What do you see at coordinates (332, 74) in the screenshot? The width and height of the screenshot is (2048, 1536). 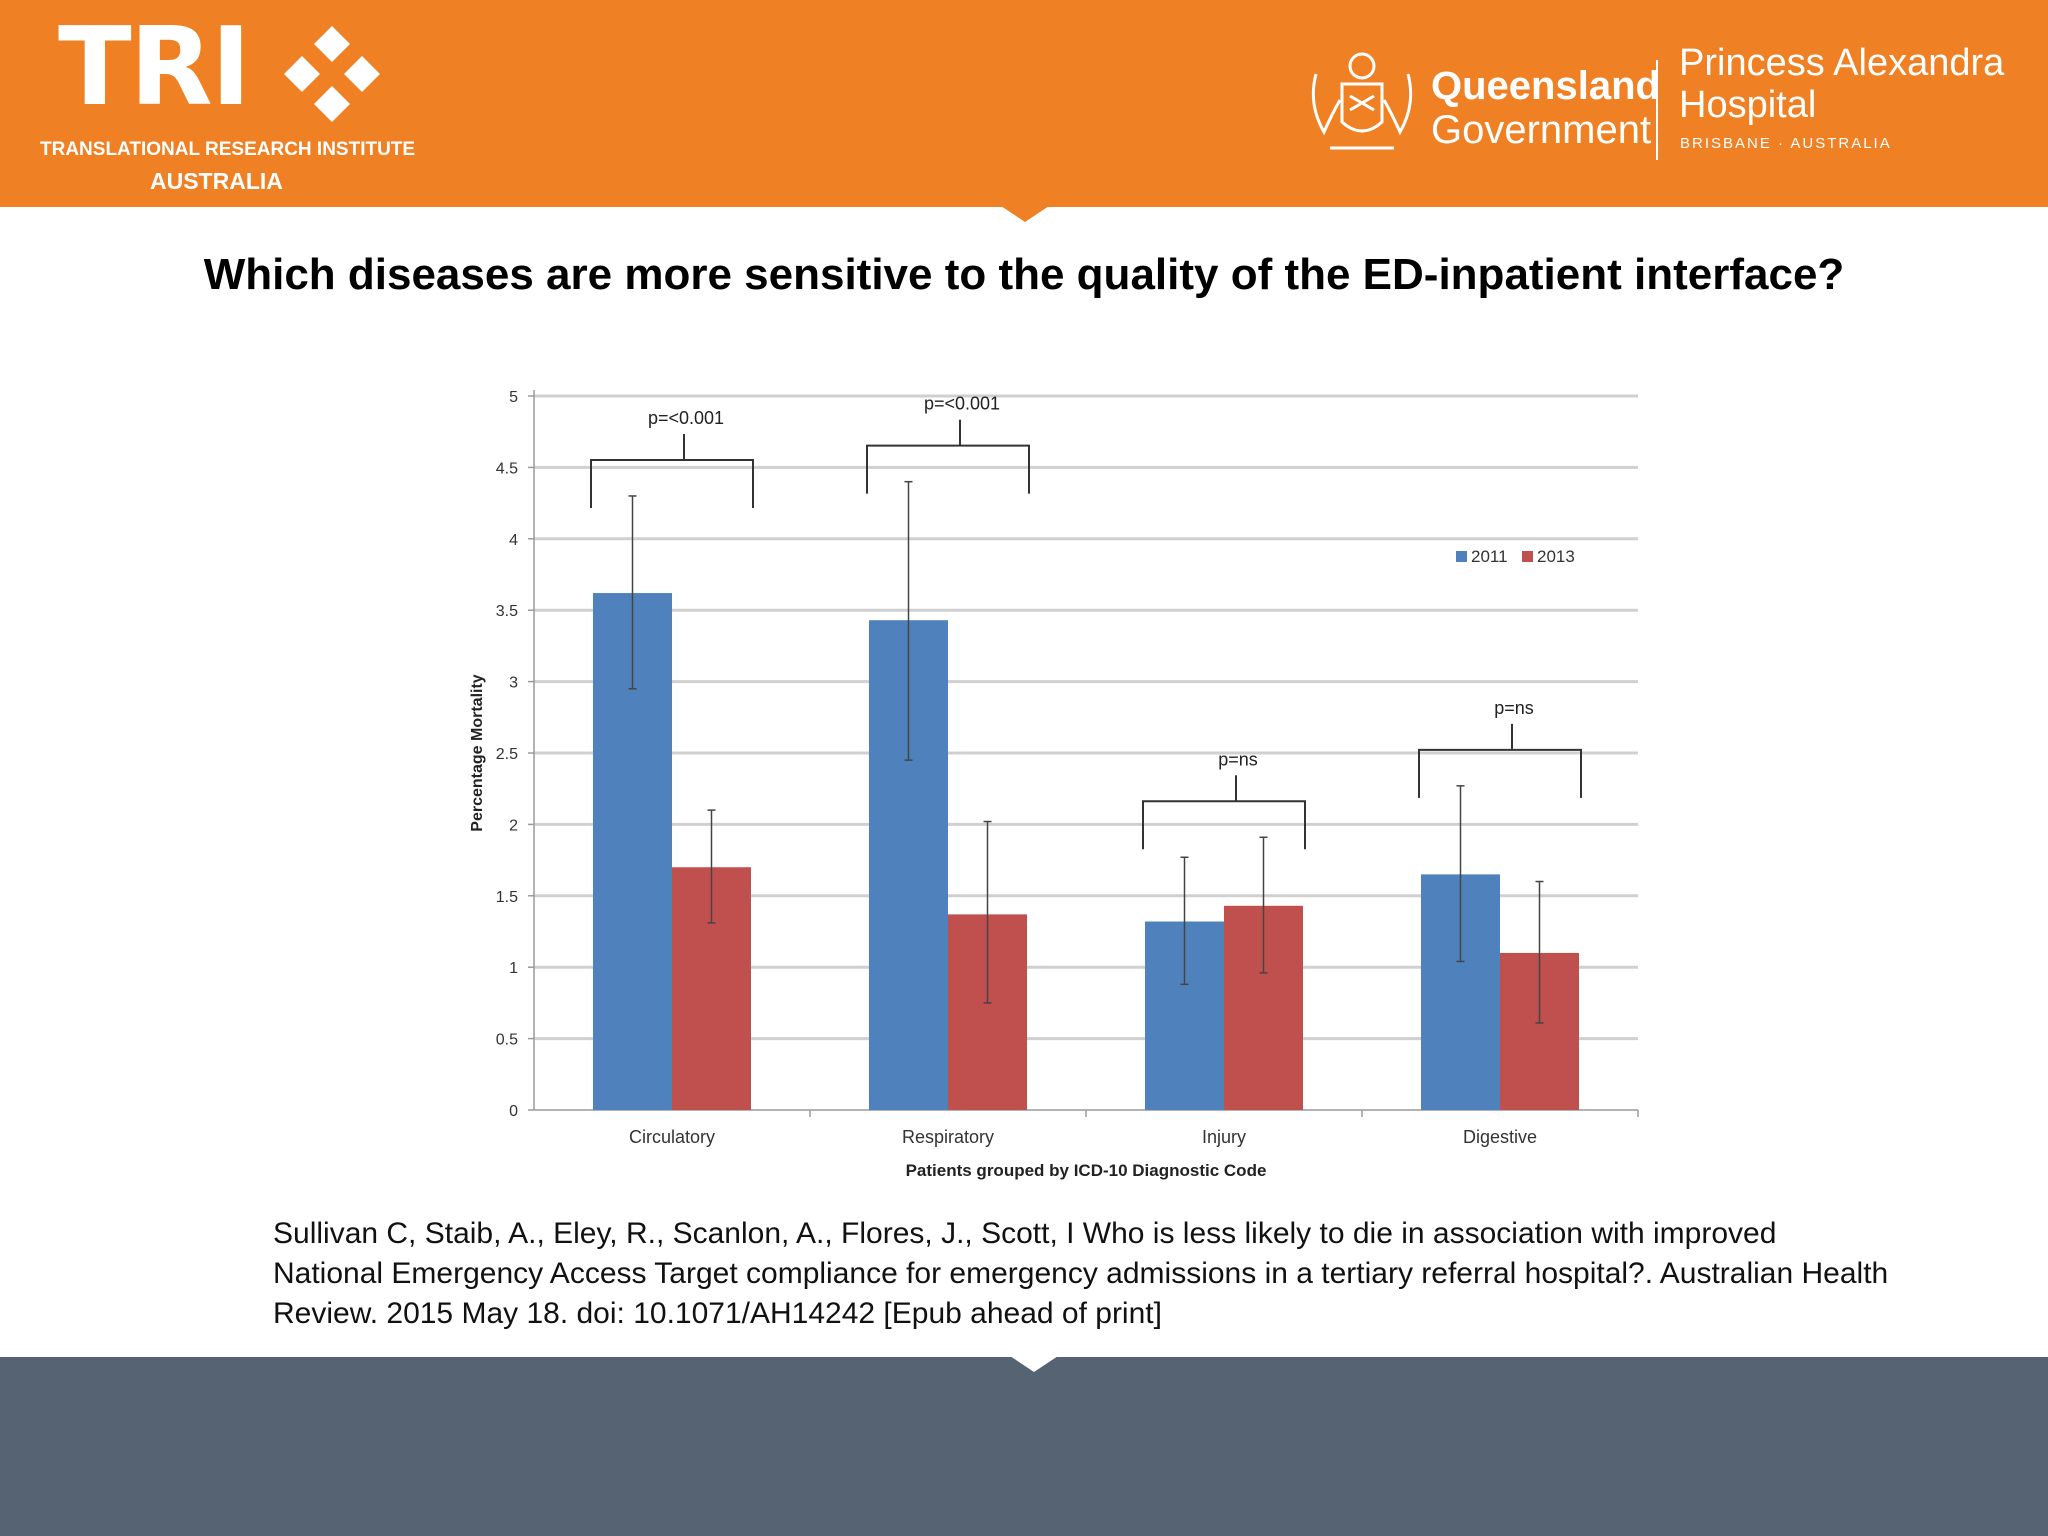 I see `tri-logo-mark-icon` at bounding box center [332, 74].